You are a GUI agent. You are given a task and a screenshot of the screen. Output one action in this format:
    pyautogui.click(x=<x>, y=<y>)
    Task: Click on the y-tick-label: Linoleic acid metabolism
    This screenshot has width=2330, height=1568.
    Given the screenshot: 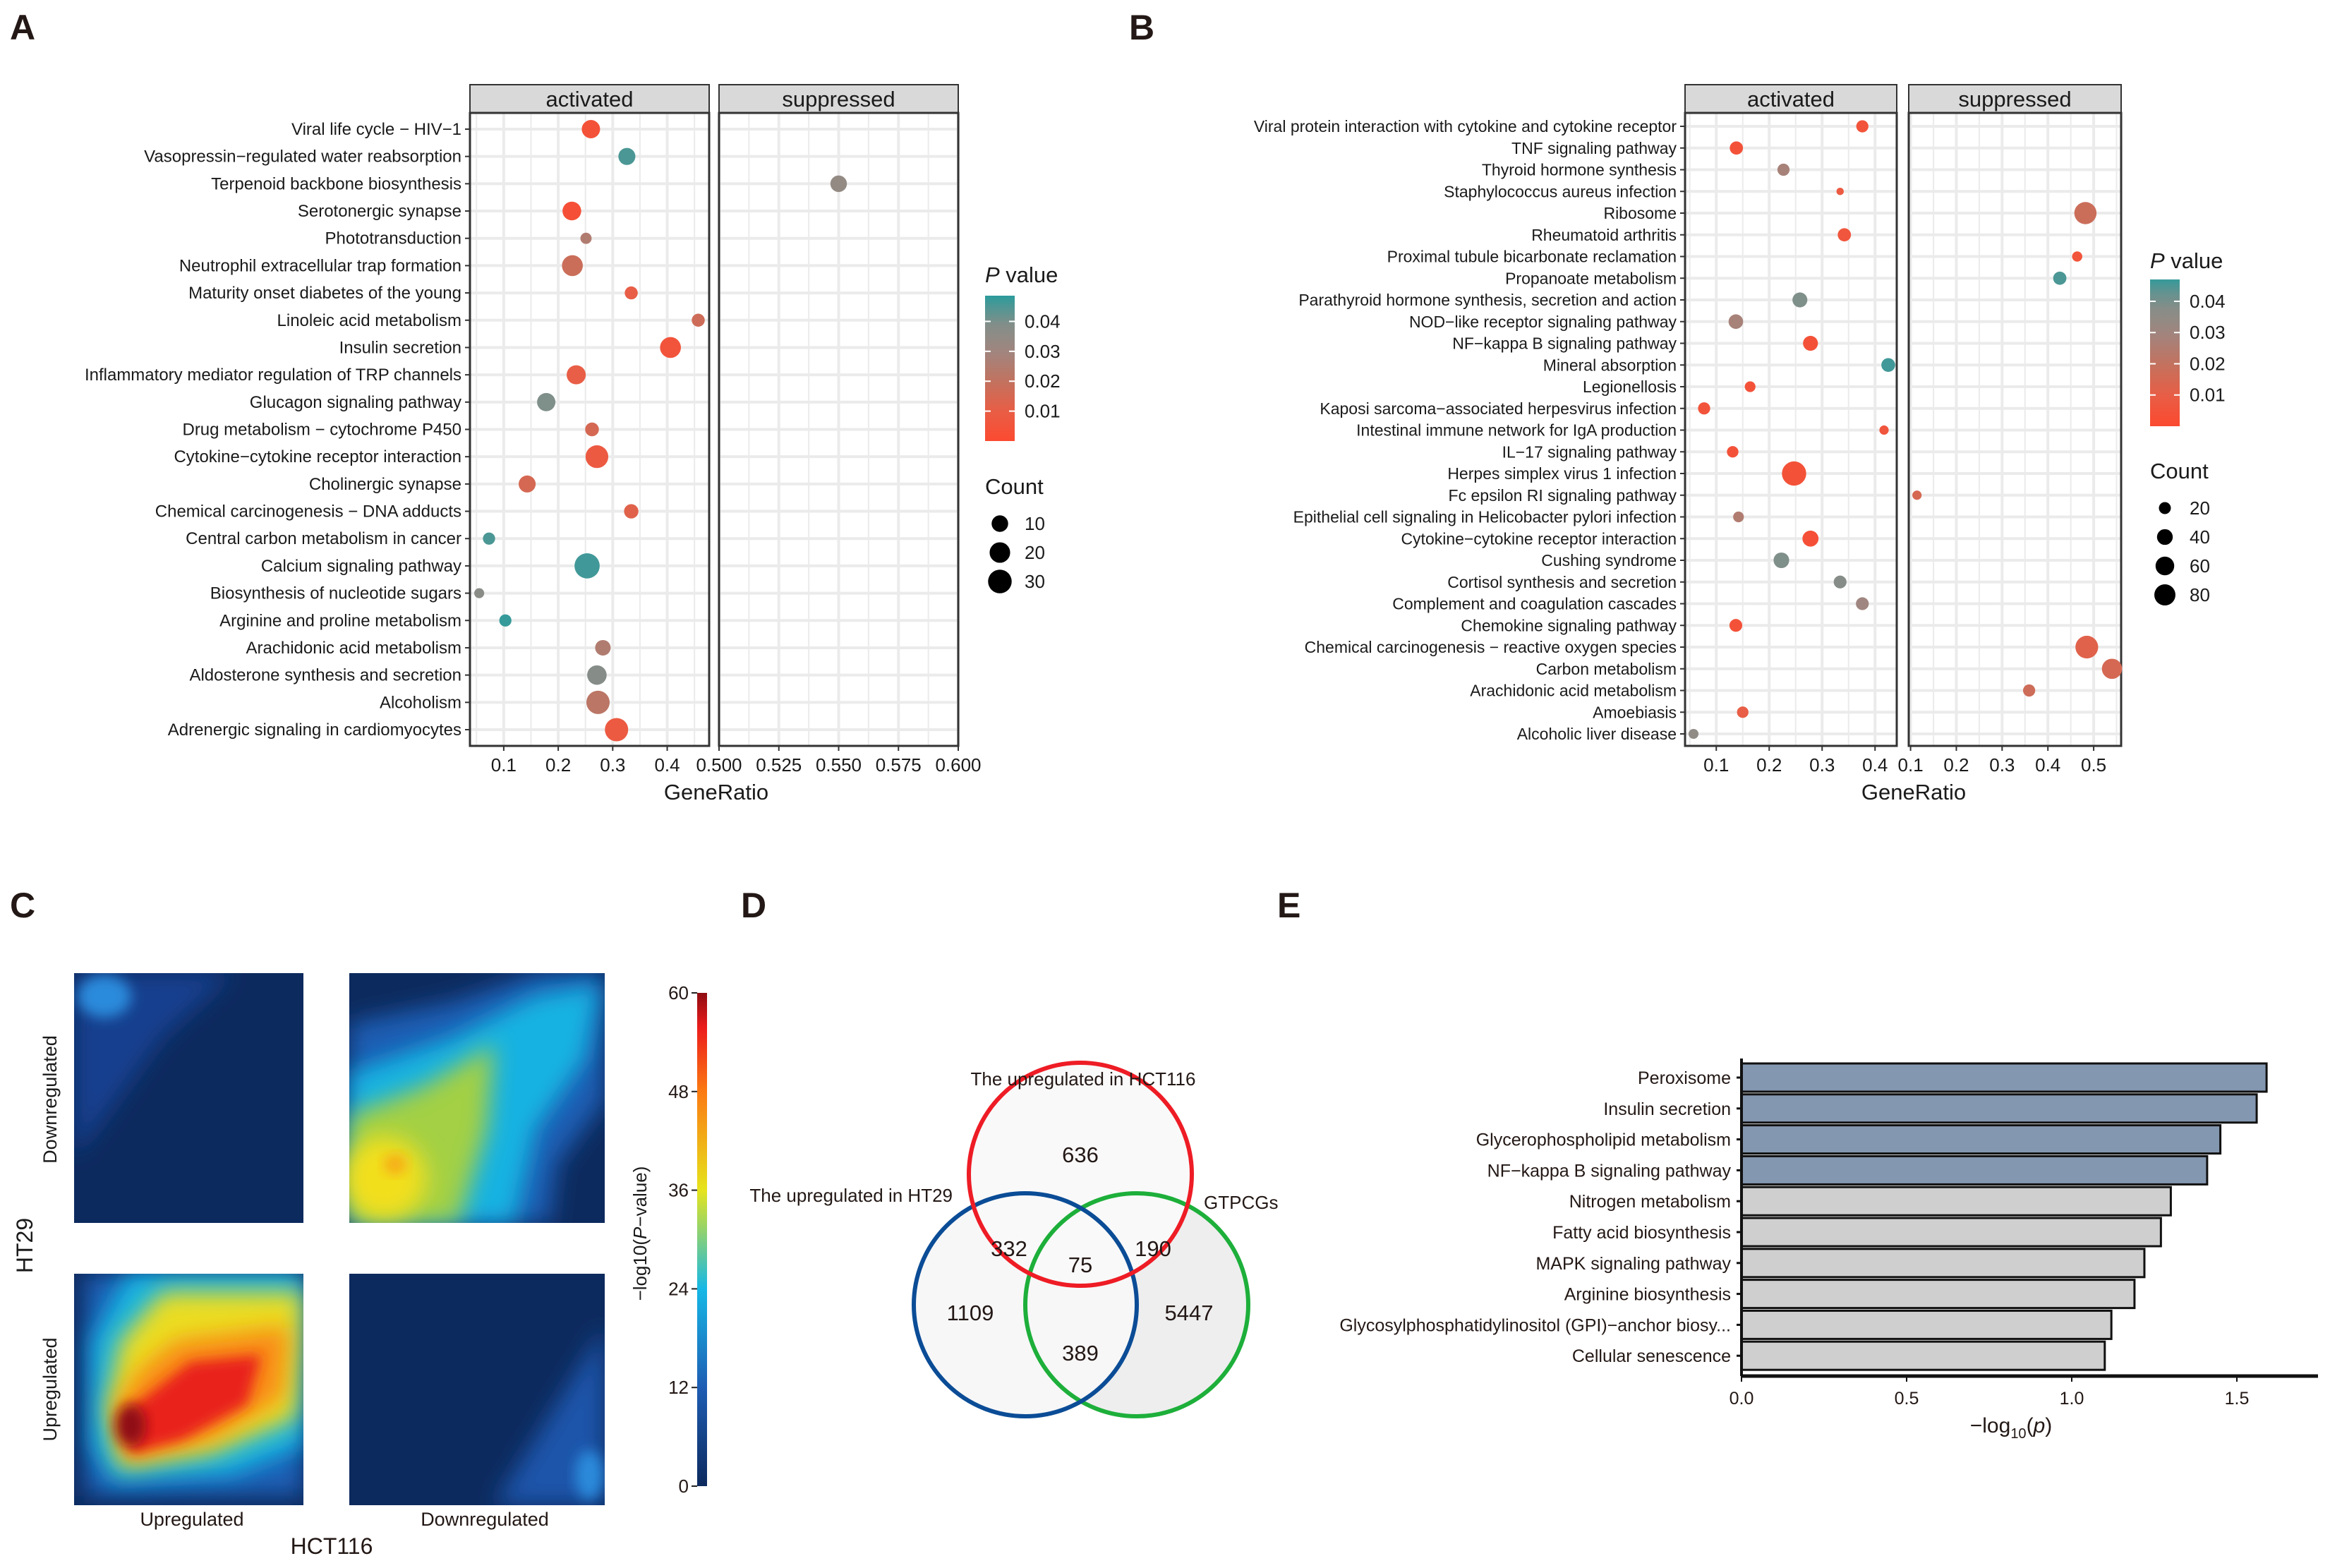 What is the action you would take?
    pyautogui.click(x=369, y=321)
    